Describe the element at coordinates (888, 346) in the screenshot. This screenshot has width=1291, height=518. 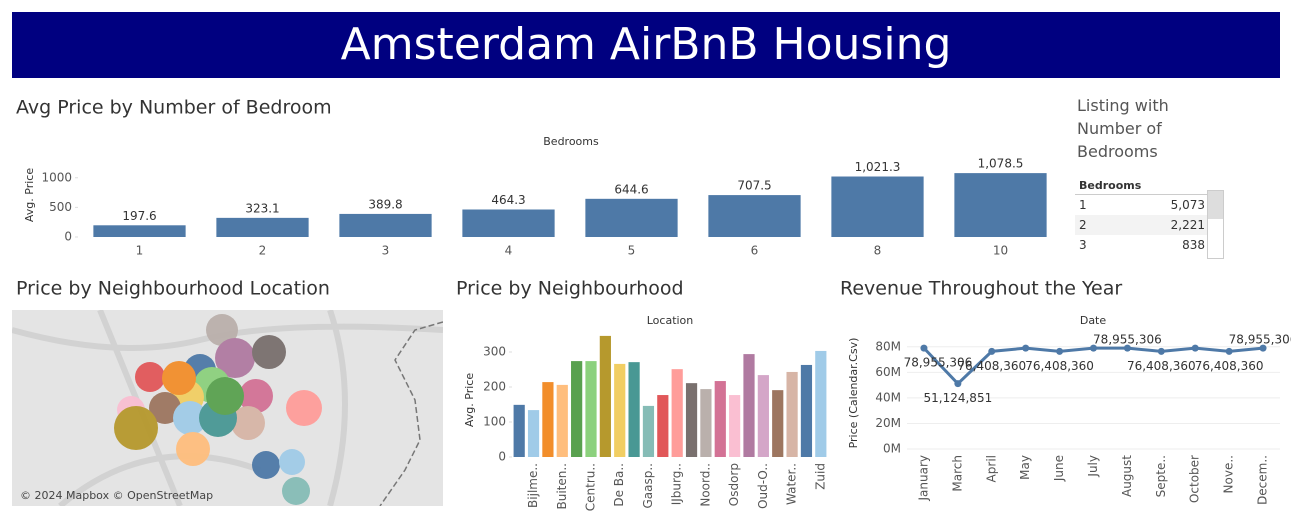
I see `y-tick-label: 80M` at that location.